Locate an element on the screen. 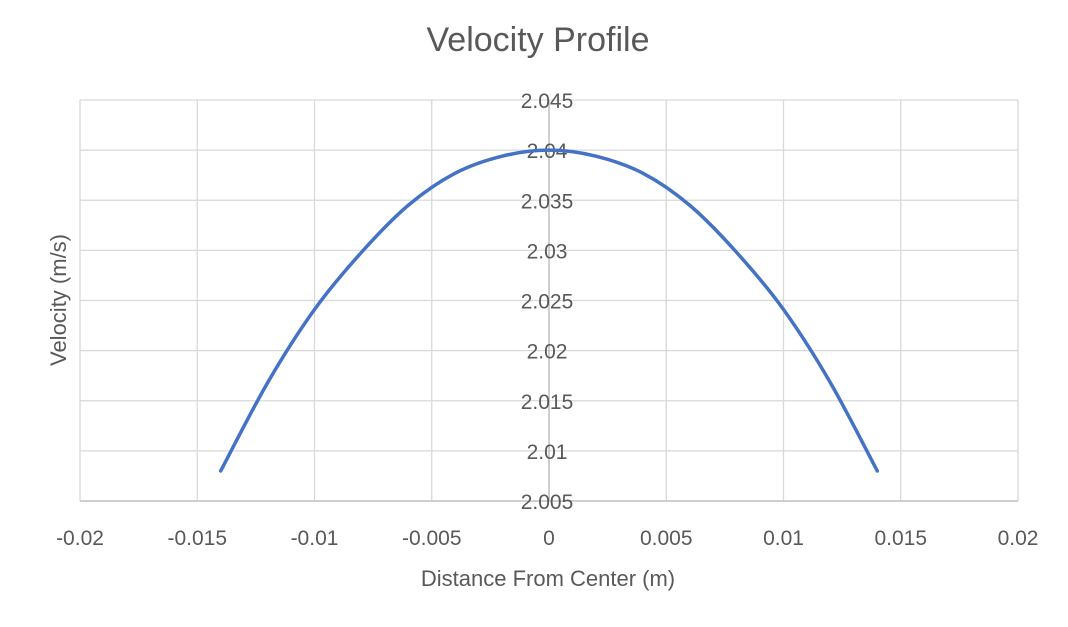  y-tick-label: 2.035 is located at coordinates (547, 201).